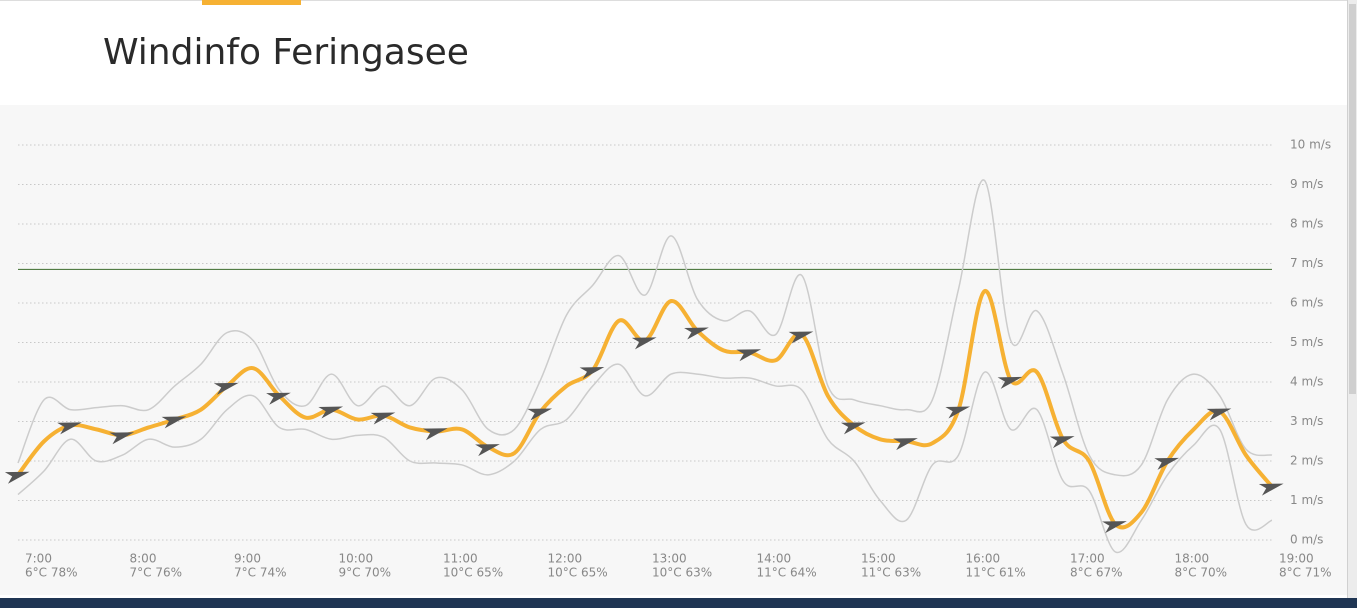 The height and width of the screenshot is (608, 1357). What do you see at coordinates (1296, 559) in the screenshot?
I see `x-tick-label: 19:00` at bounding box center [1296, 559].